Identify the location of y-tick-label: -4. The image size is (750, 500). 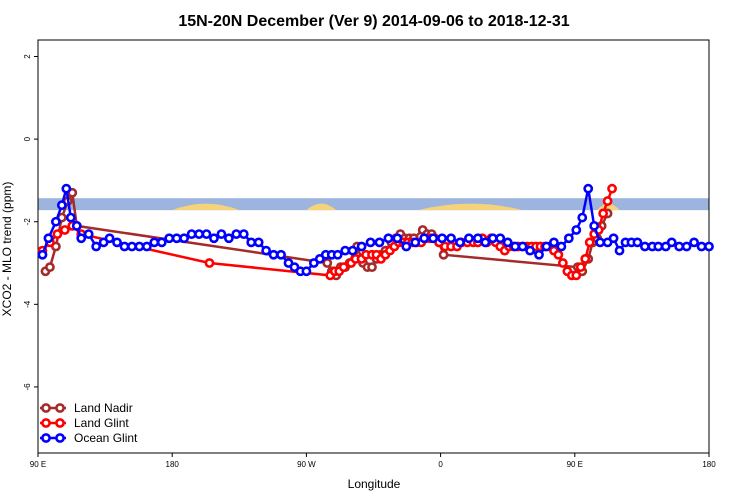
(27, 304).